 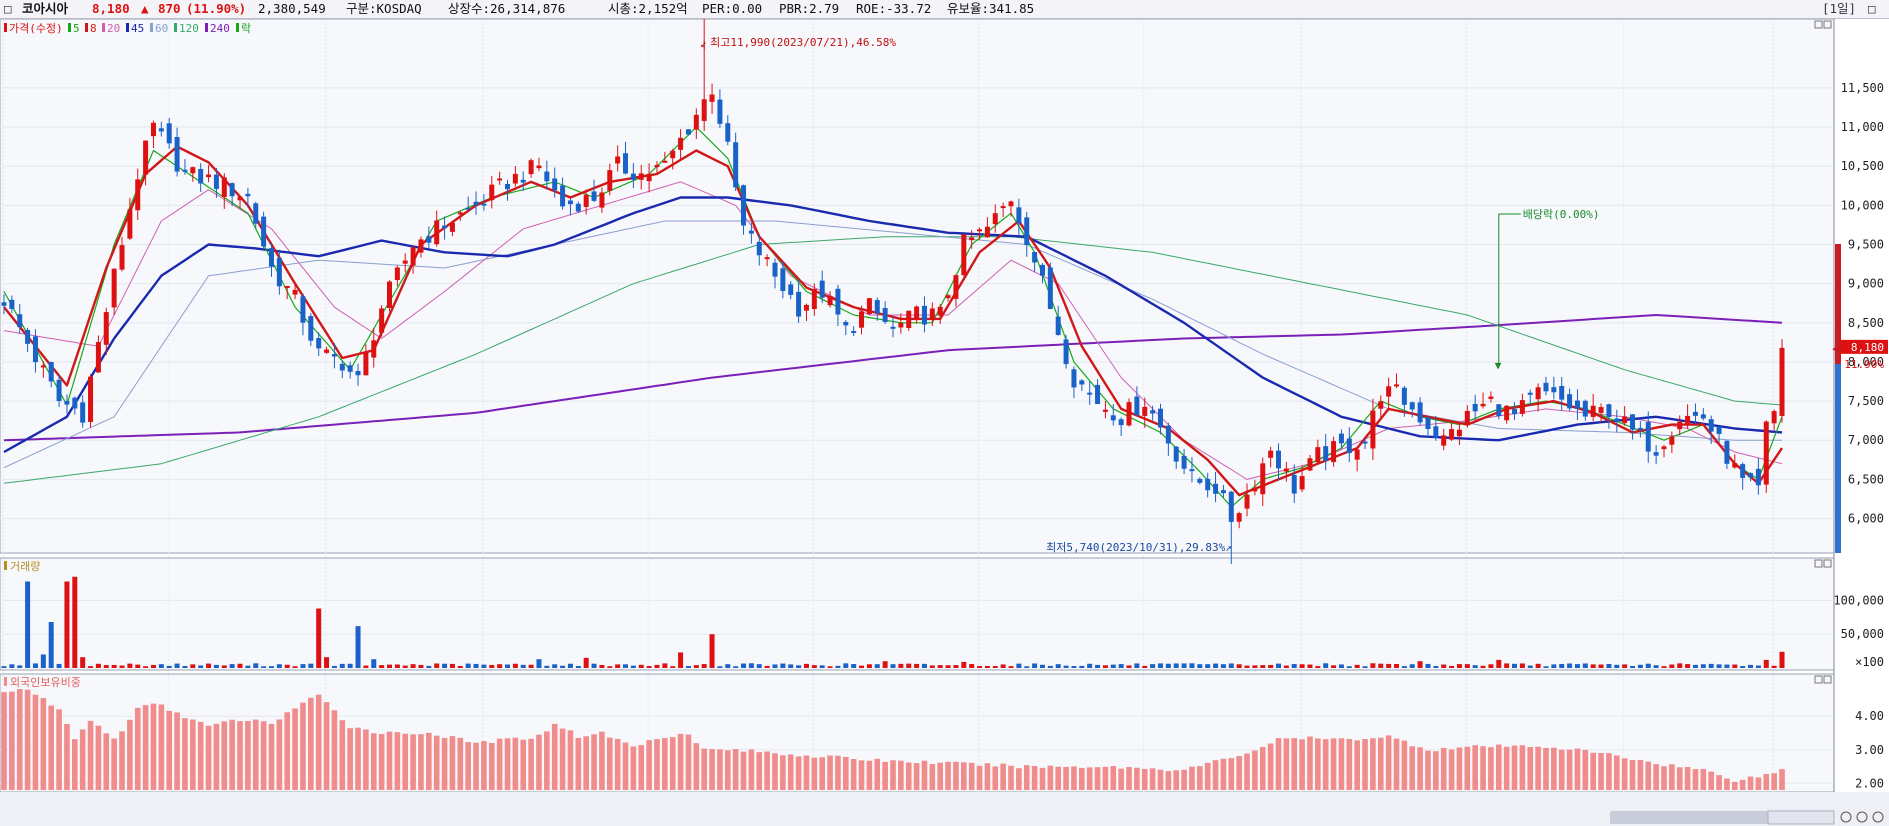 I want to click on last-price-label: 8,180, so click(x=1867, y=347).